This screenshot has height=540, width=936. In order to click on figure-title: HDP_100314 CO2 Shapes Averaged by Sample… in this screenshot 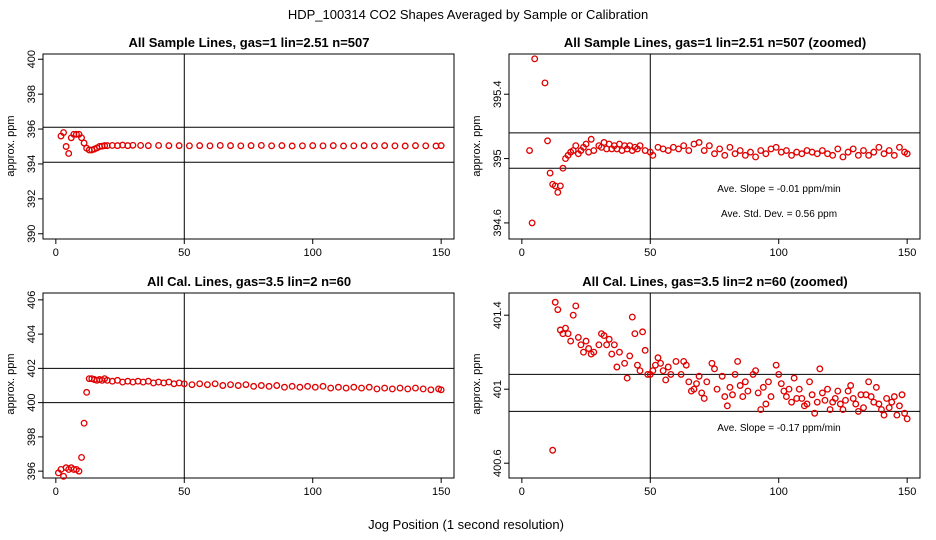, I will do `click(468, 14)`.